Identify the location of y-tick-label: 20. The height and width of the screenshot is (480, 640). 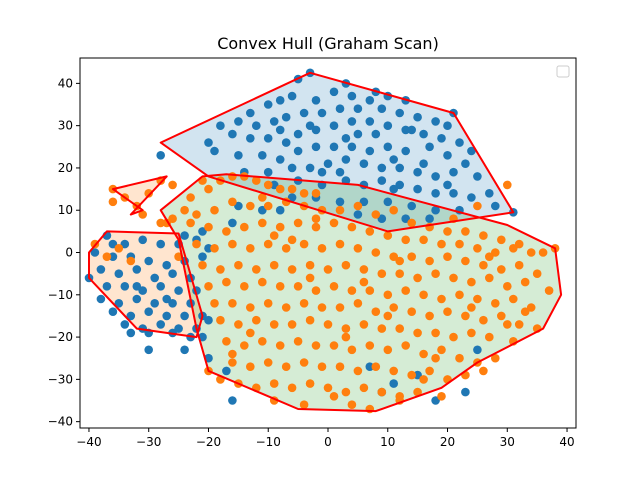
(65, 168).